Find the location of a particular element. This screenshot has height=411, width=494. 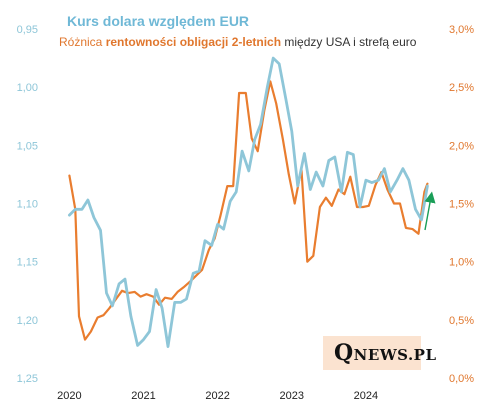

left-tick-label: 1,25 is located at coordinates (27, 379).